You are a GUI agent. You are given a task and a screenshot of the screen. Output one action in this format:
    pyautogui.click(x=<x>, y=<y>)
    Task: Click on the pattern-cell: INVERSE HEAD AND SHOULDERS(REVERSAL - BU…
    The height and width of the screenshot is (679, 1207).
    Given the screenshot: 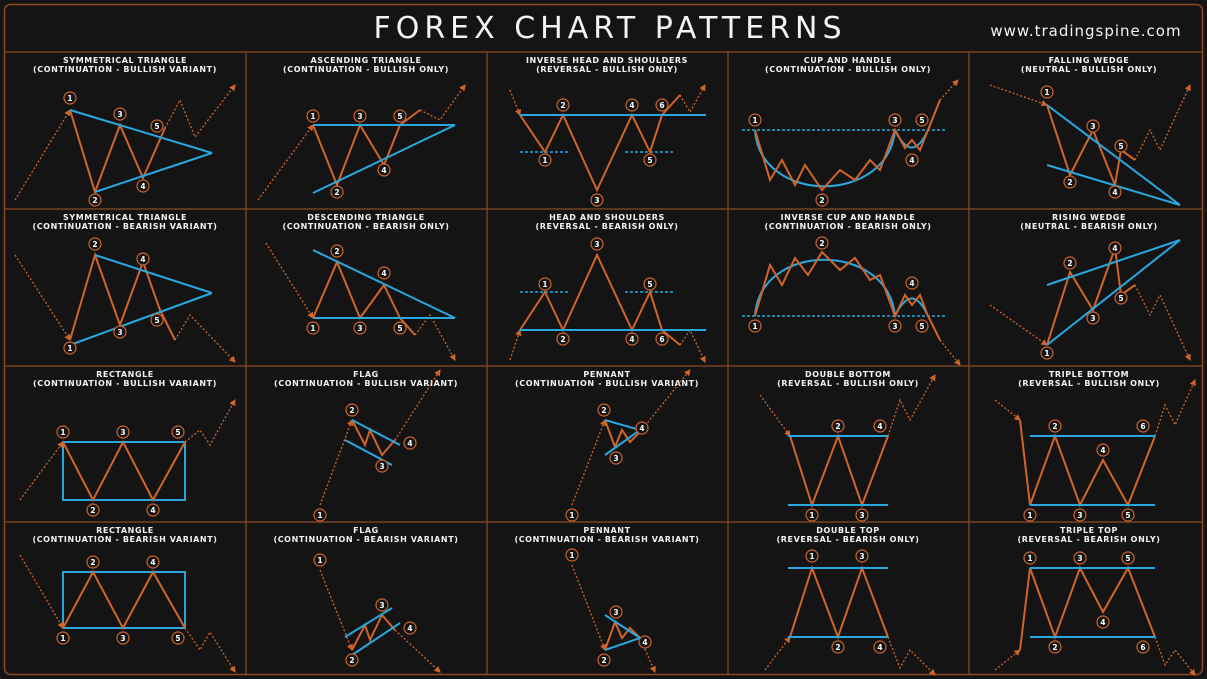 What is the action you would take?
    pyautogui.click(x=607, y=131)
    